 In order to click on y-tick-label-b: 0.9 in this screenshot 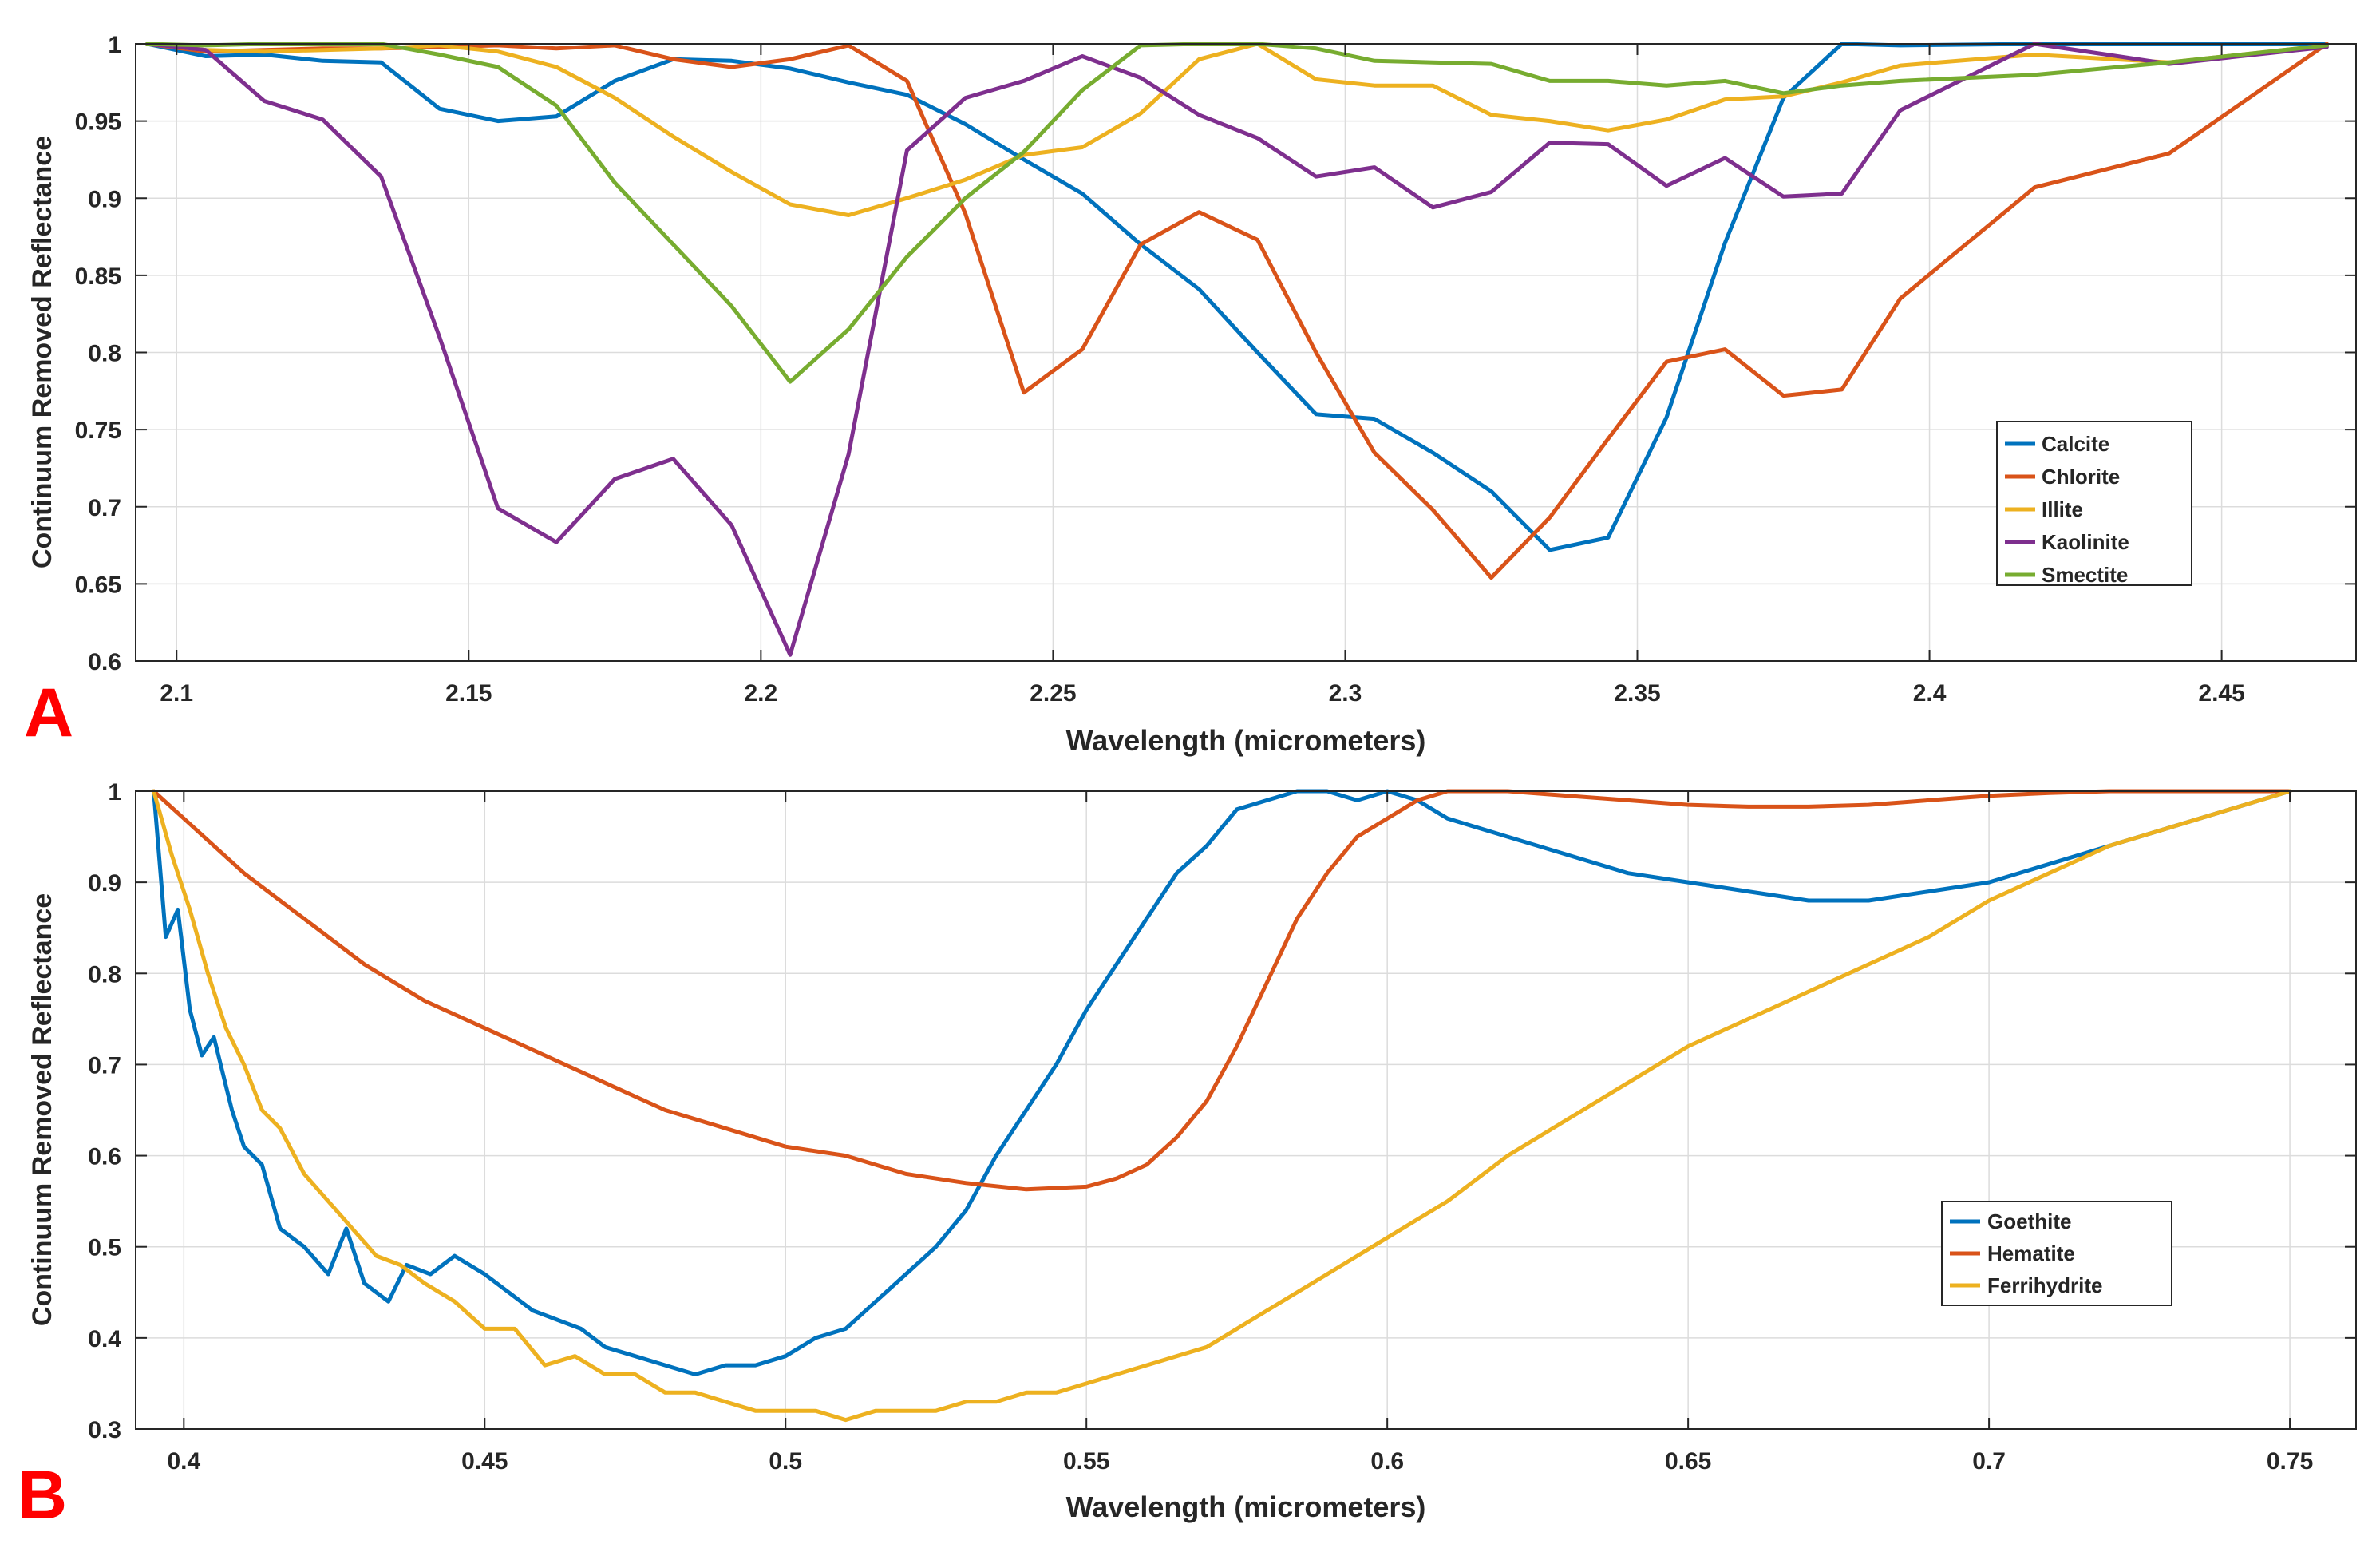, I will do `click(104, 884)`.